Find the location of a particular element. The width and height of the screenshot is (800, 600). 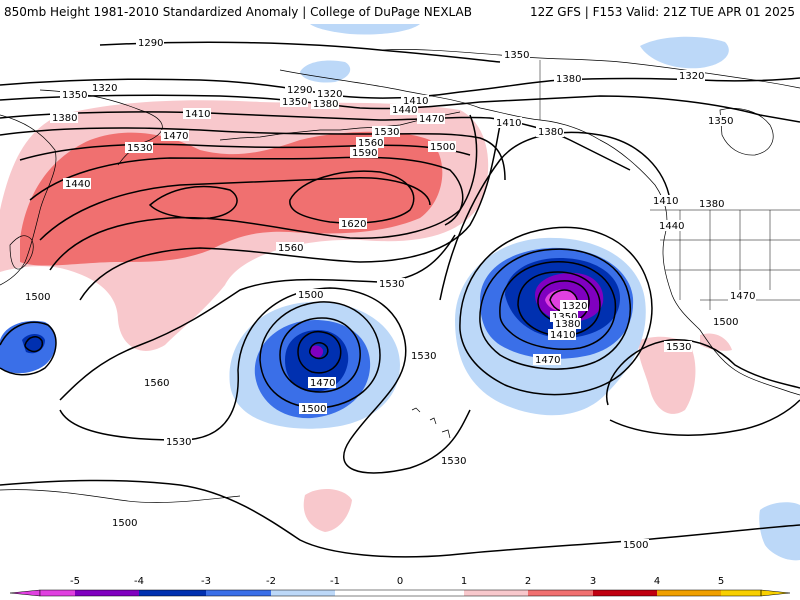

negative-anomaly-region-southeast is located at coordinates (779, 531).